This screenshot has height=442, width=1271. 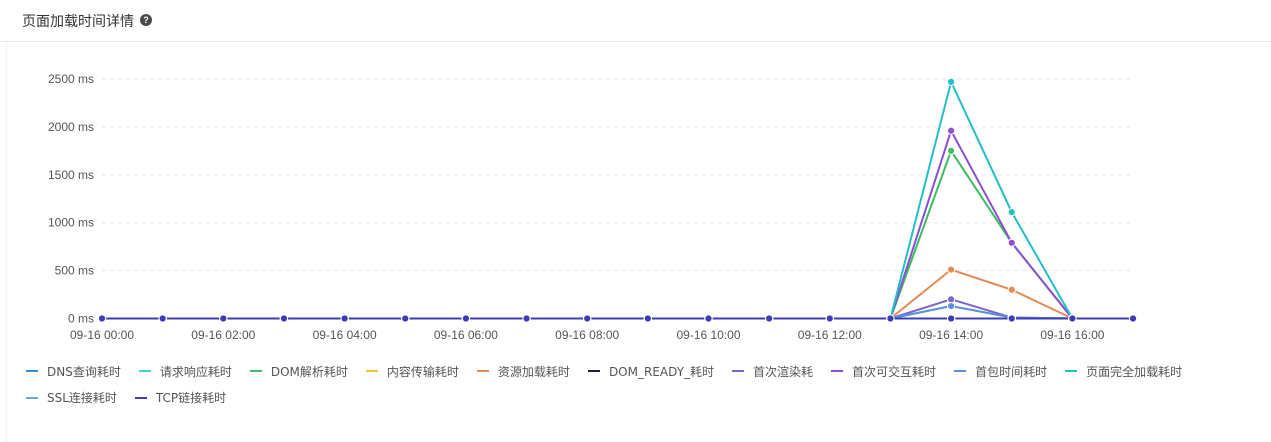 I want to click on y-tick-label: 0 ms, so click(x=81, y=319).